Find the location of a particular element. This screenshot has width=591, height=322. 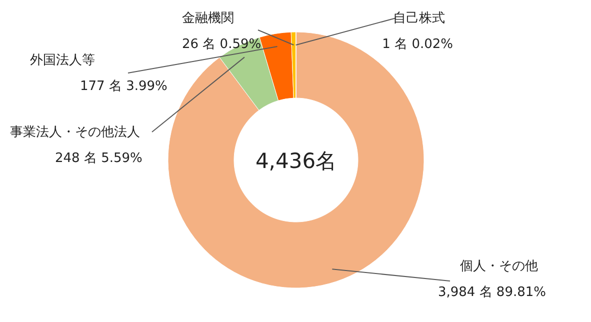

slice-label: 事業法人・その他法人 is located at coordinates (75, 132).